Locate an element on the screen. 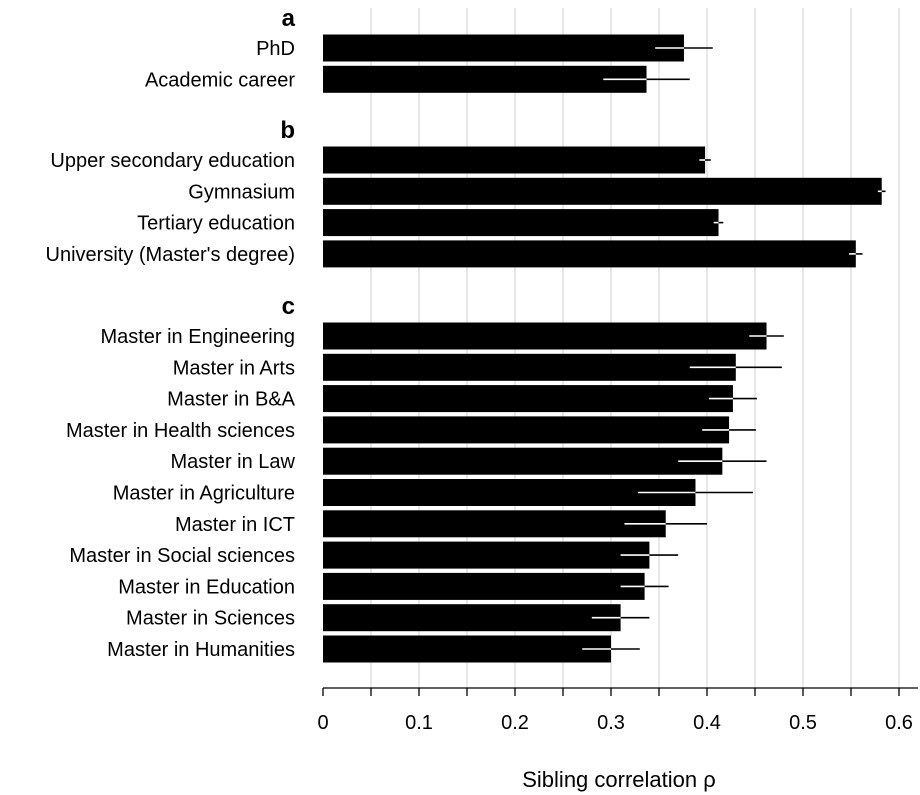  x-tick-label: 0.3 is located at coordinates (611, 723).